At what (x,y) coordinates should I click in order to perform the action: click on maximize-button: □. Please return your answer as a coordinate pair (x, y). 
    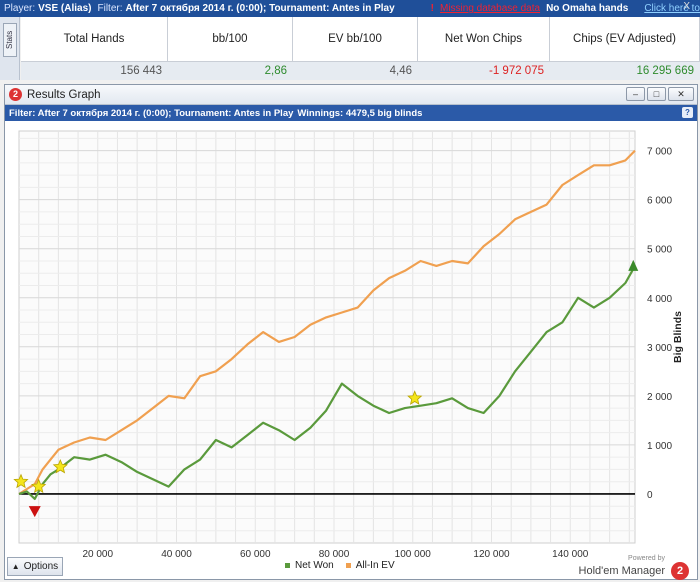
    Looking at the image, I should click on (656, 94).